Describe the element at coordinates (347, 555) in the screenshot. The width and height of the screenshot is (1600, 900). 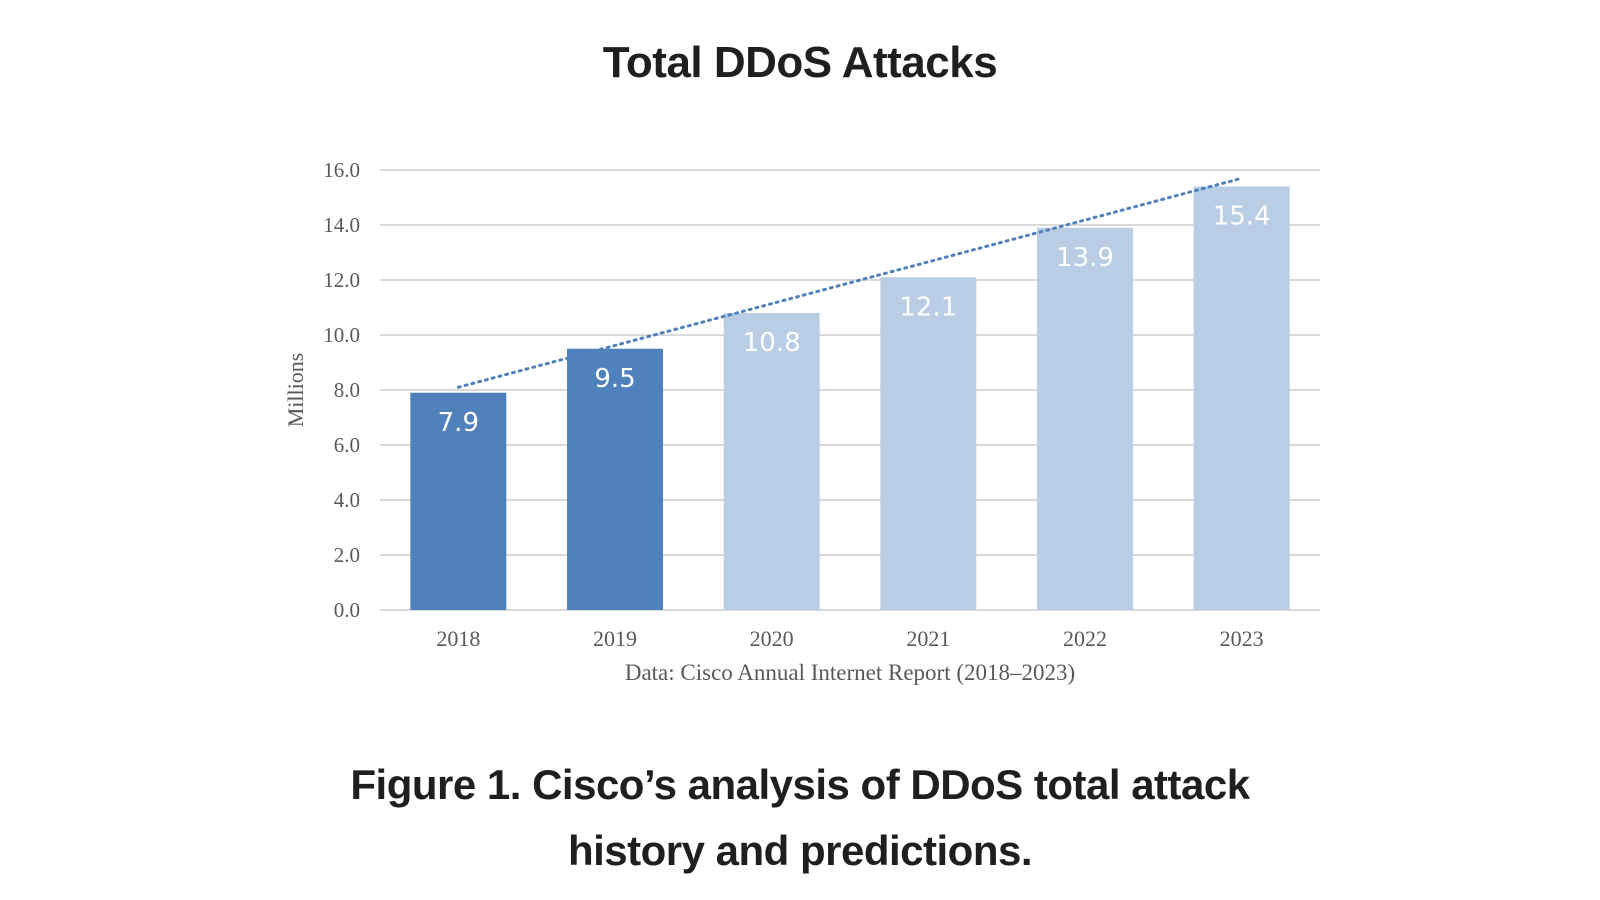
I see `y-tick-label: 2.0` at that location.